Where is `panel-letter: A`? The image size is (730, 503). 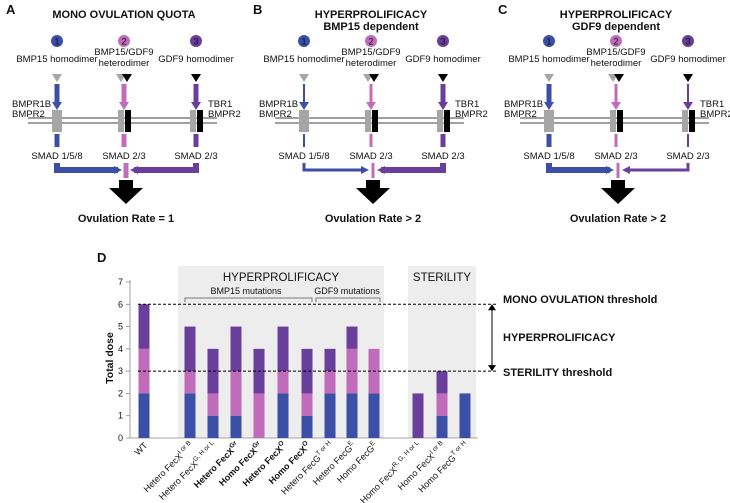 panel-letter: A is located at coordinates (11, 9).